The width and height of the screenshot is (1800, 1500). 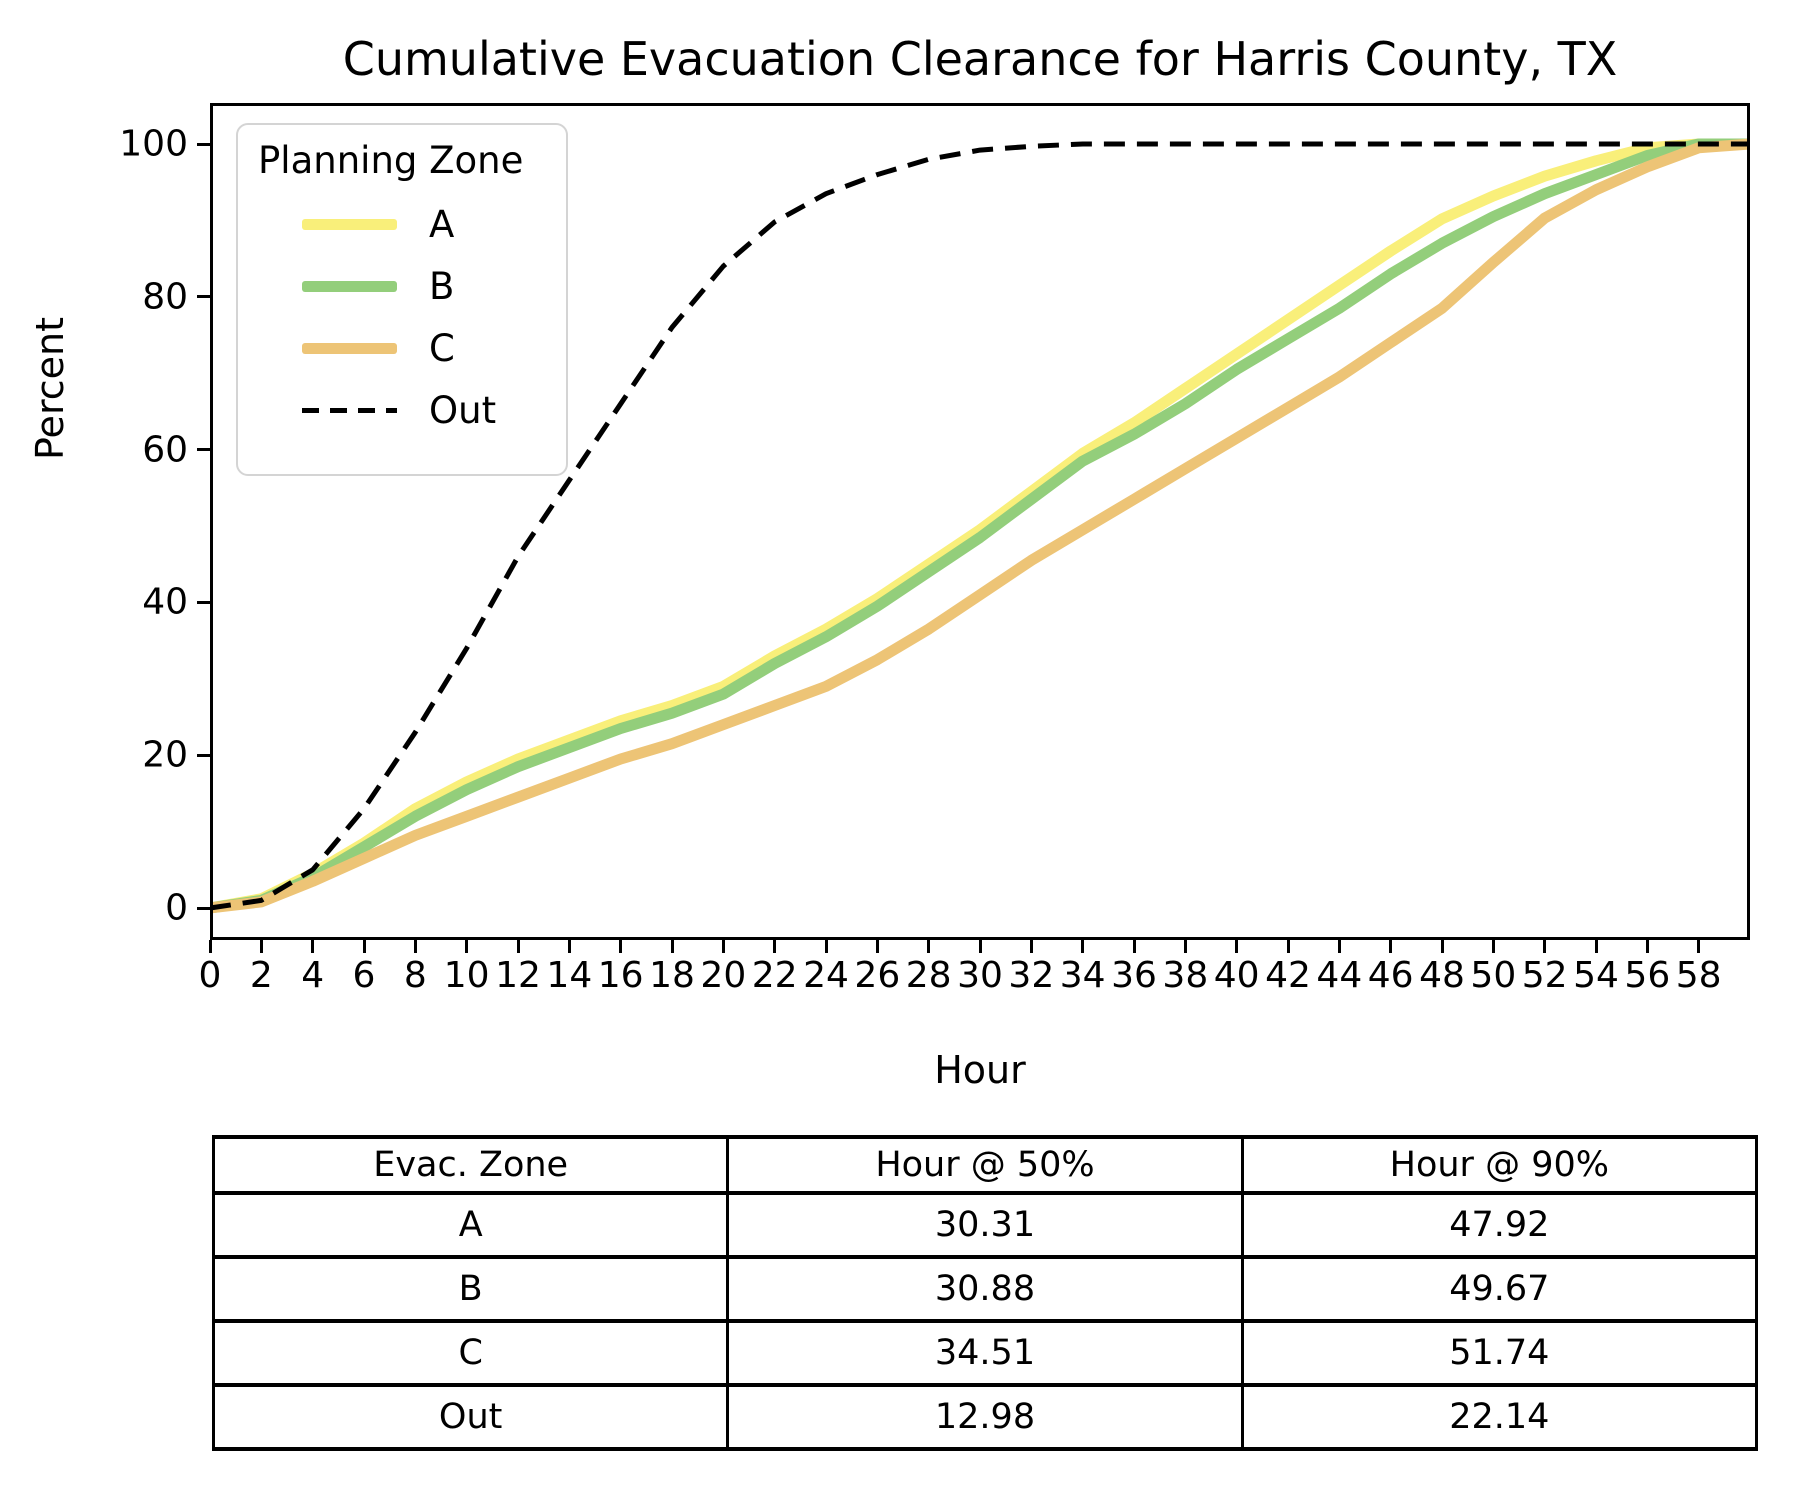 I want to click on x-axis-label: Hour, so click(x=980, y=1070).